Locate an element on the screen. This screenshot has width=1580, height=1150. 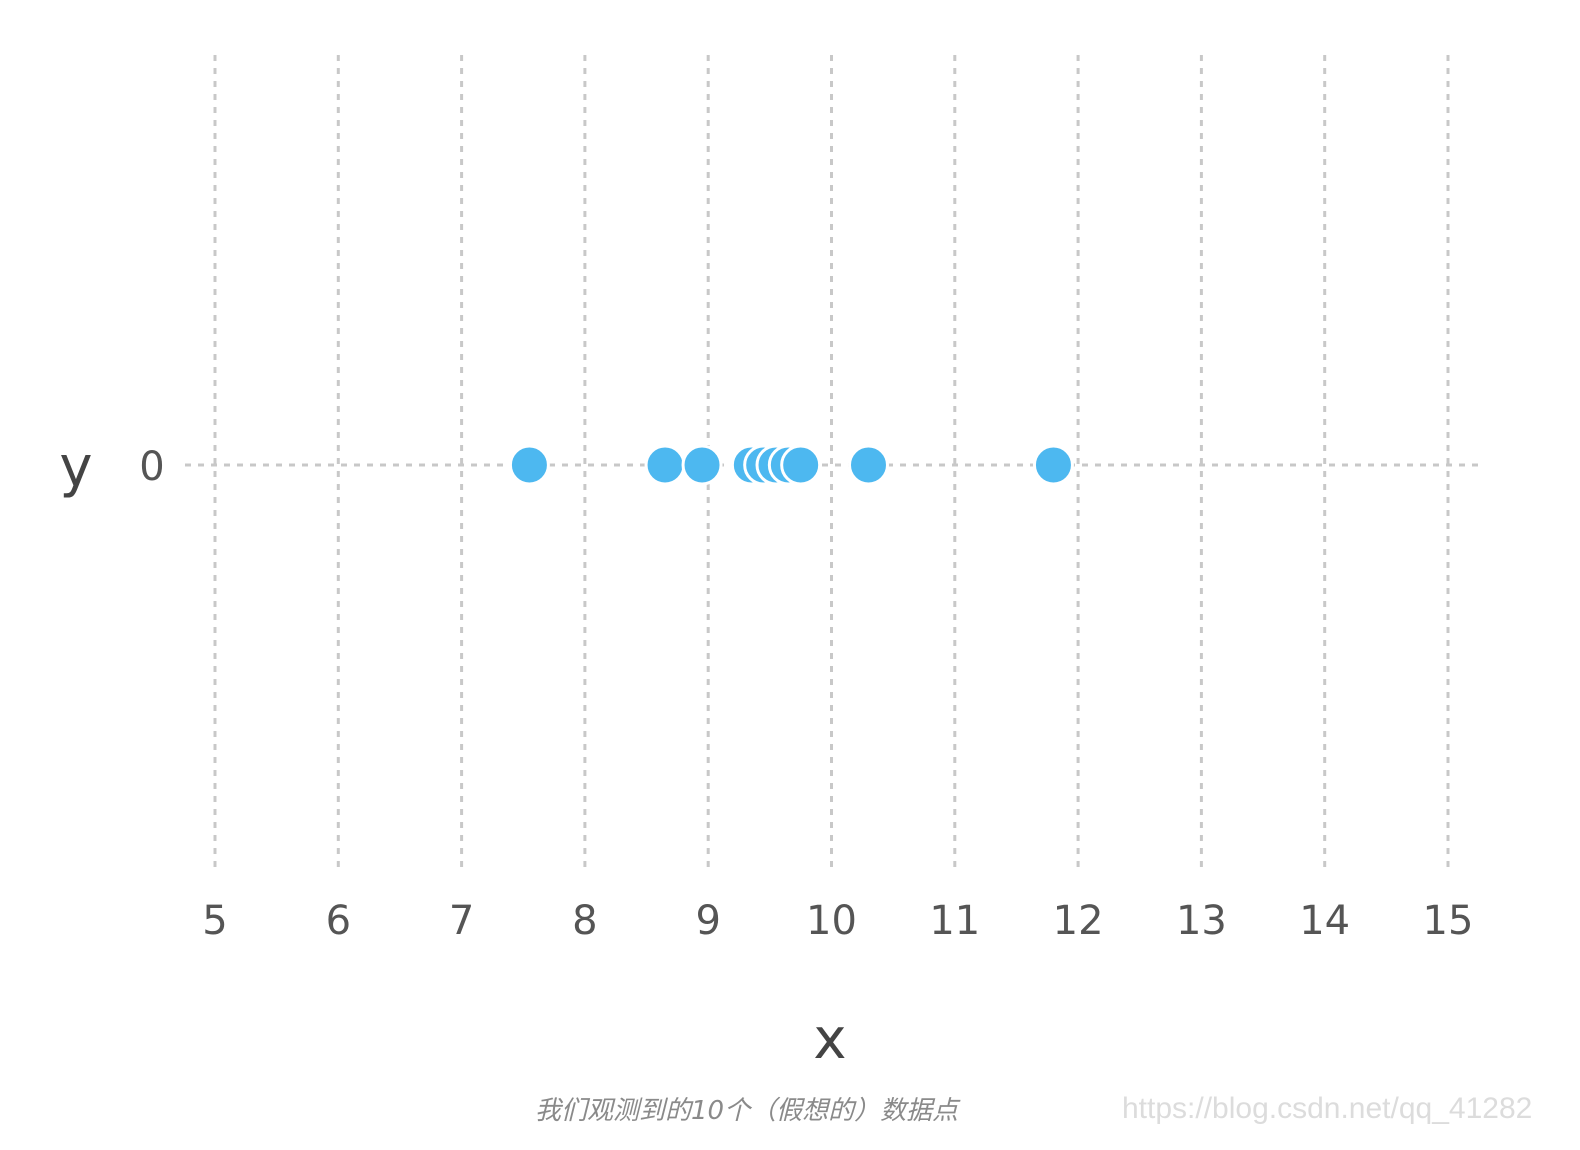
x-tick-label: 10 is located at coordinates (831, 921).